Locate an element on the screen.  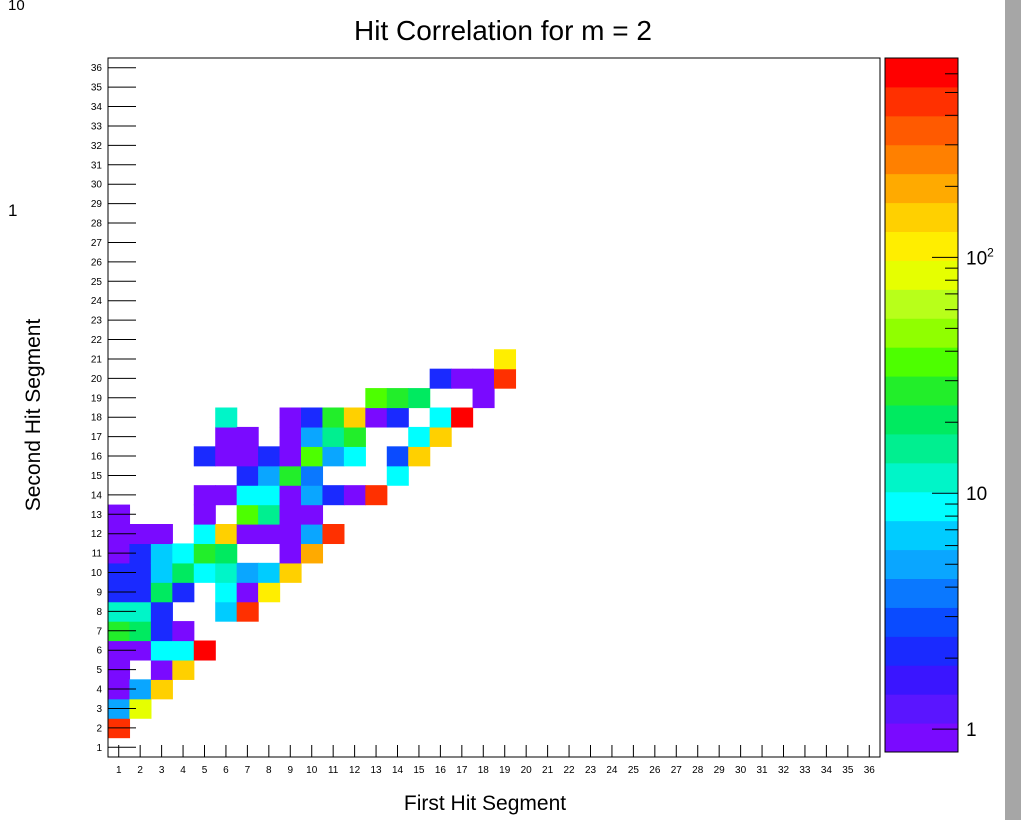
x-tick-label: 19 is located at coordinates (505, 770).